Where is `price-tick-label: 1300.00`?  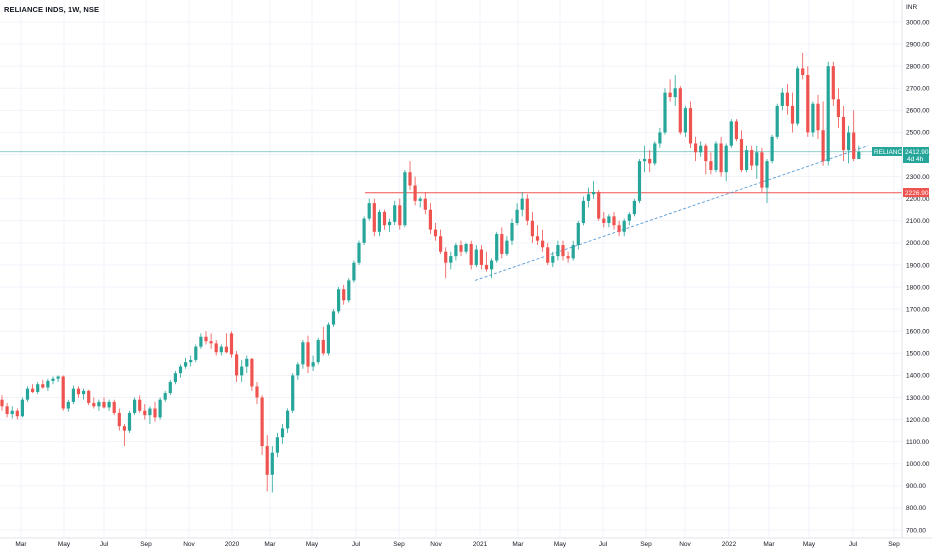 price-tick-label: 1300.00 is located at coordinates (918, 398).